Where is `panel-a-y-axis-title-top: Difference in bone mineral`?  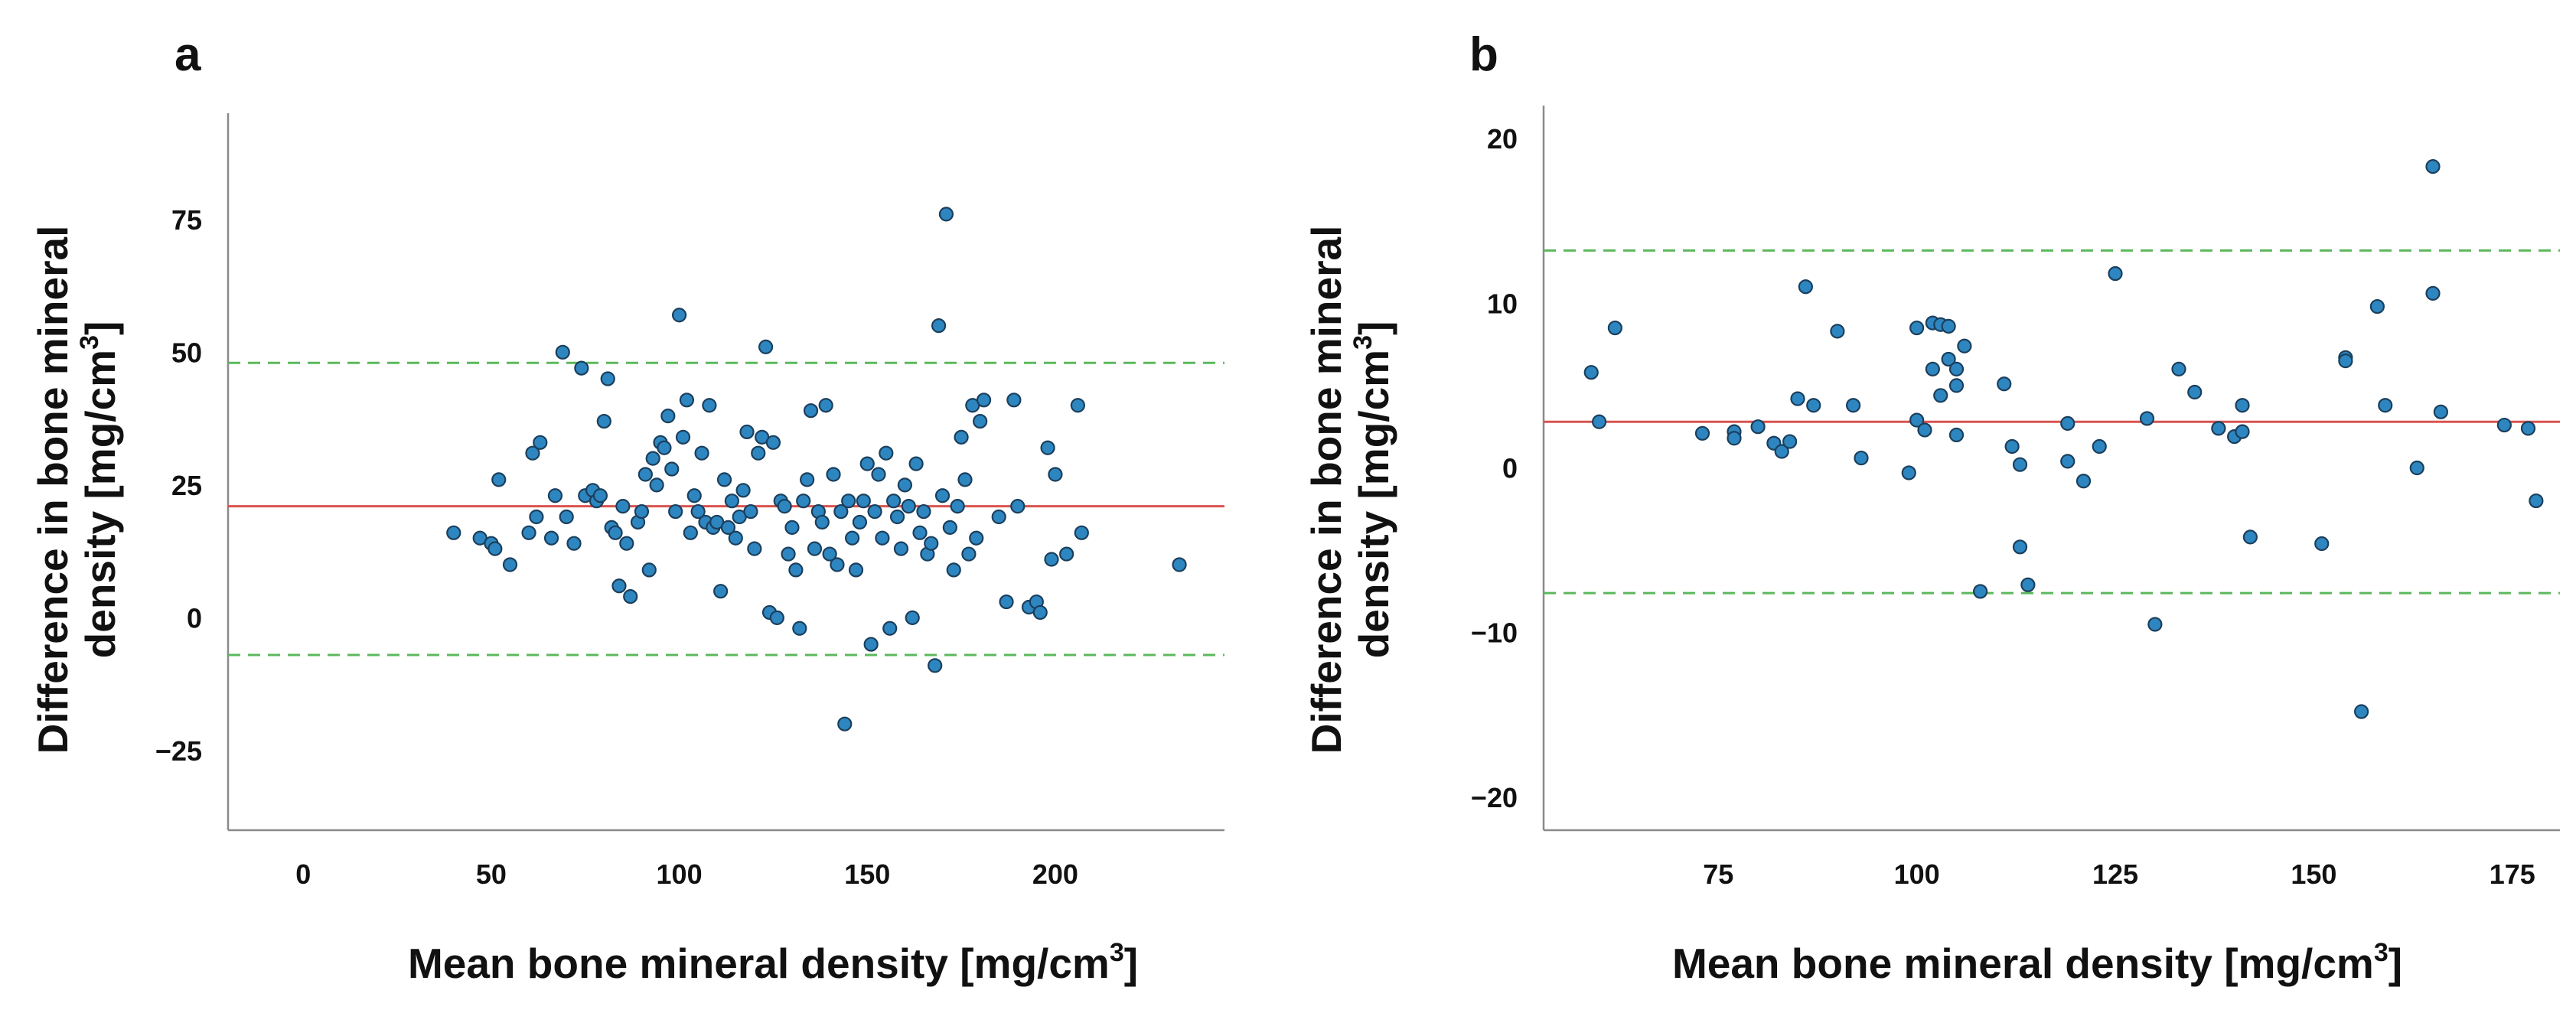
panel-a-y-axis-title-top: Difference in bone mineral is located at coordinates (53, 490).